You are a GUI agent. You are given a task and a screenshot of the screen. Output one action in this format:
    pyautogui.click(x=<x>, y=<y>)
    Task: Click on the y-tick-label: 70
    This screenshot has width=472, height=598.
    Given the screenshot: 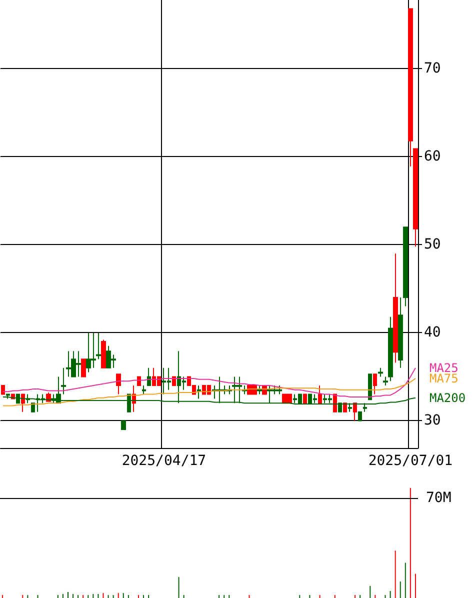 What is the action you would take?
    pyautogui.click(x=432, y=68)
    